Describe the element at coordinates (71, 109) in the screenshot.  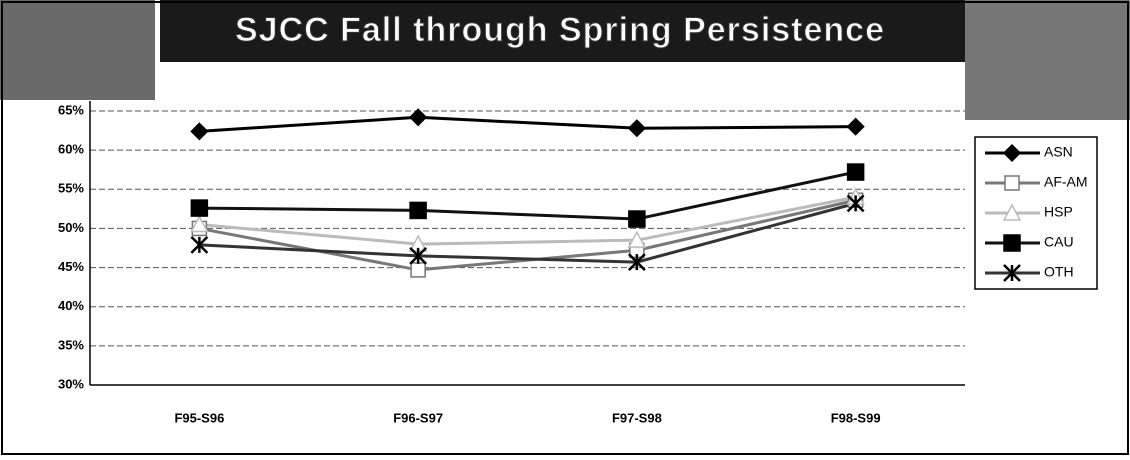
I see `y-tick-label: 65%` at that location.